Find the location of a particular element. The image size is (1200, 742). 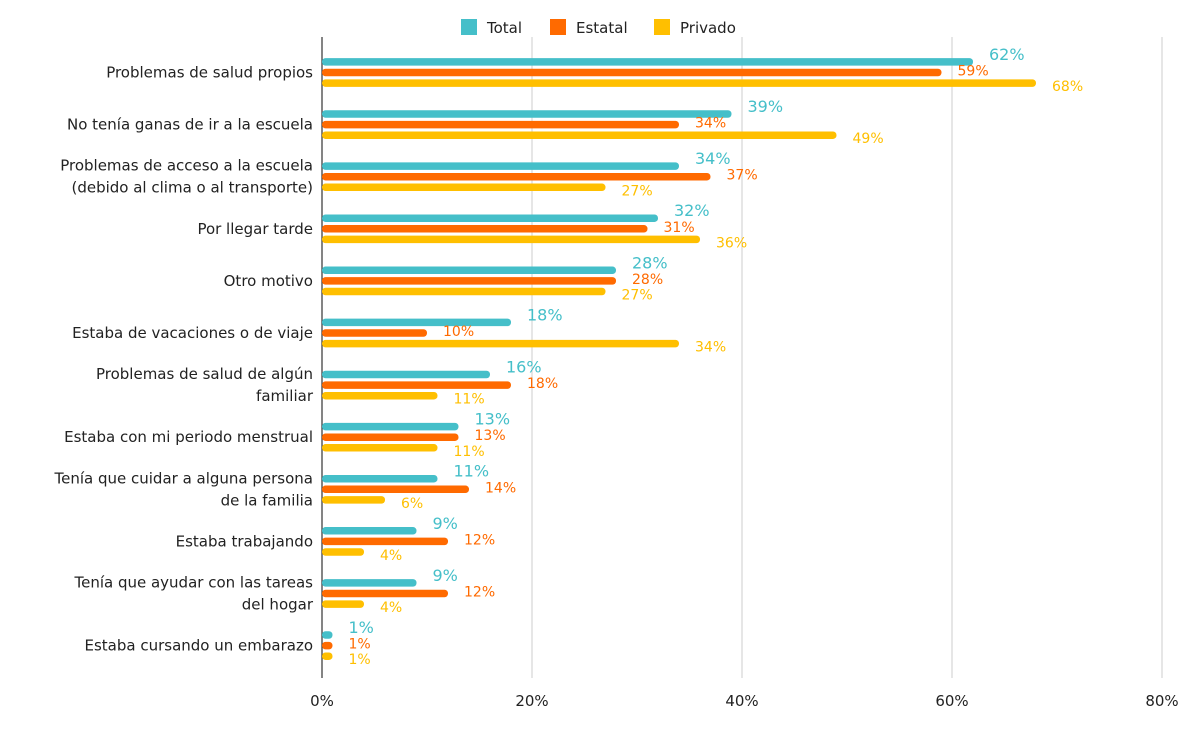

x-tick-label: 0% is located at coordinates (322, 701).